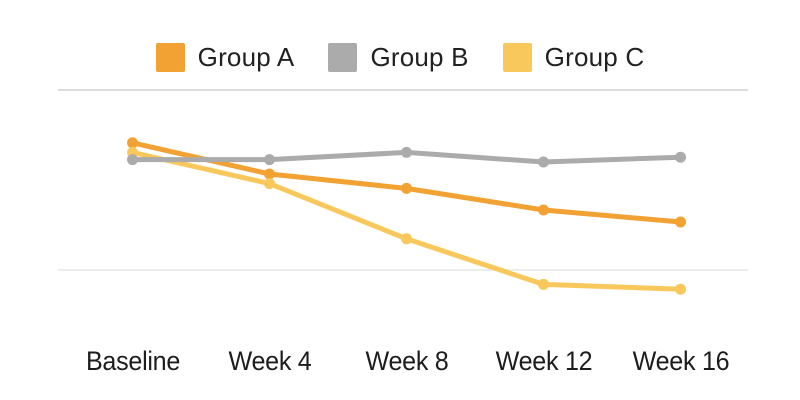 Image resolution: width=800 pixels, height=400 pixels. I want to click on chart-legend: Group A Group B Group C, so click(400, 57).